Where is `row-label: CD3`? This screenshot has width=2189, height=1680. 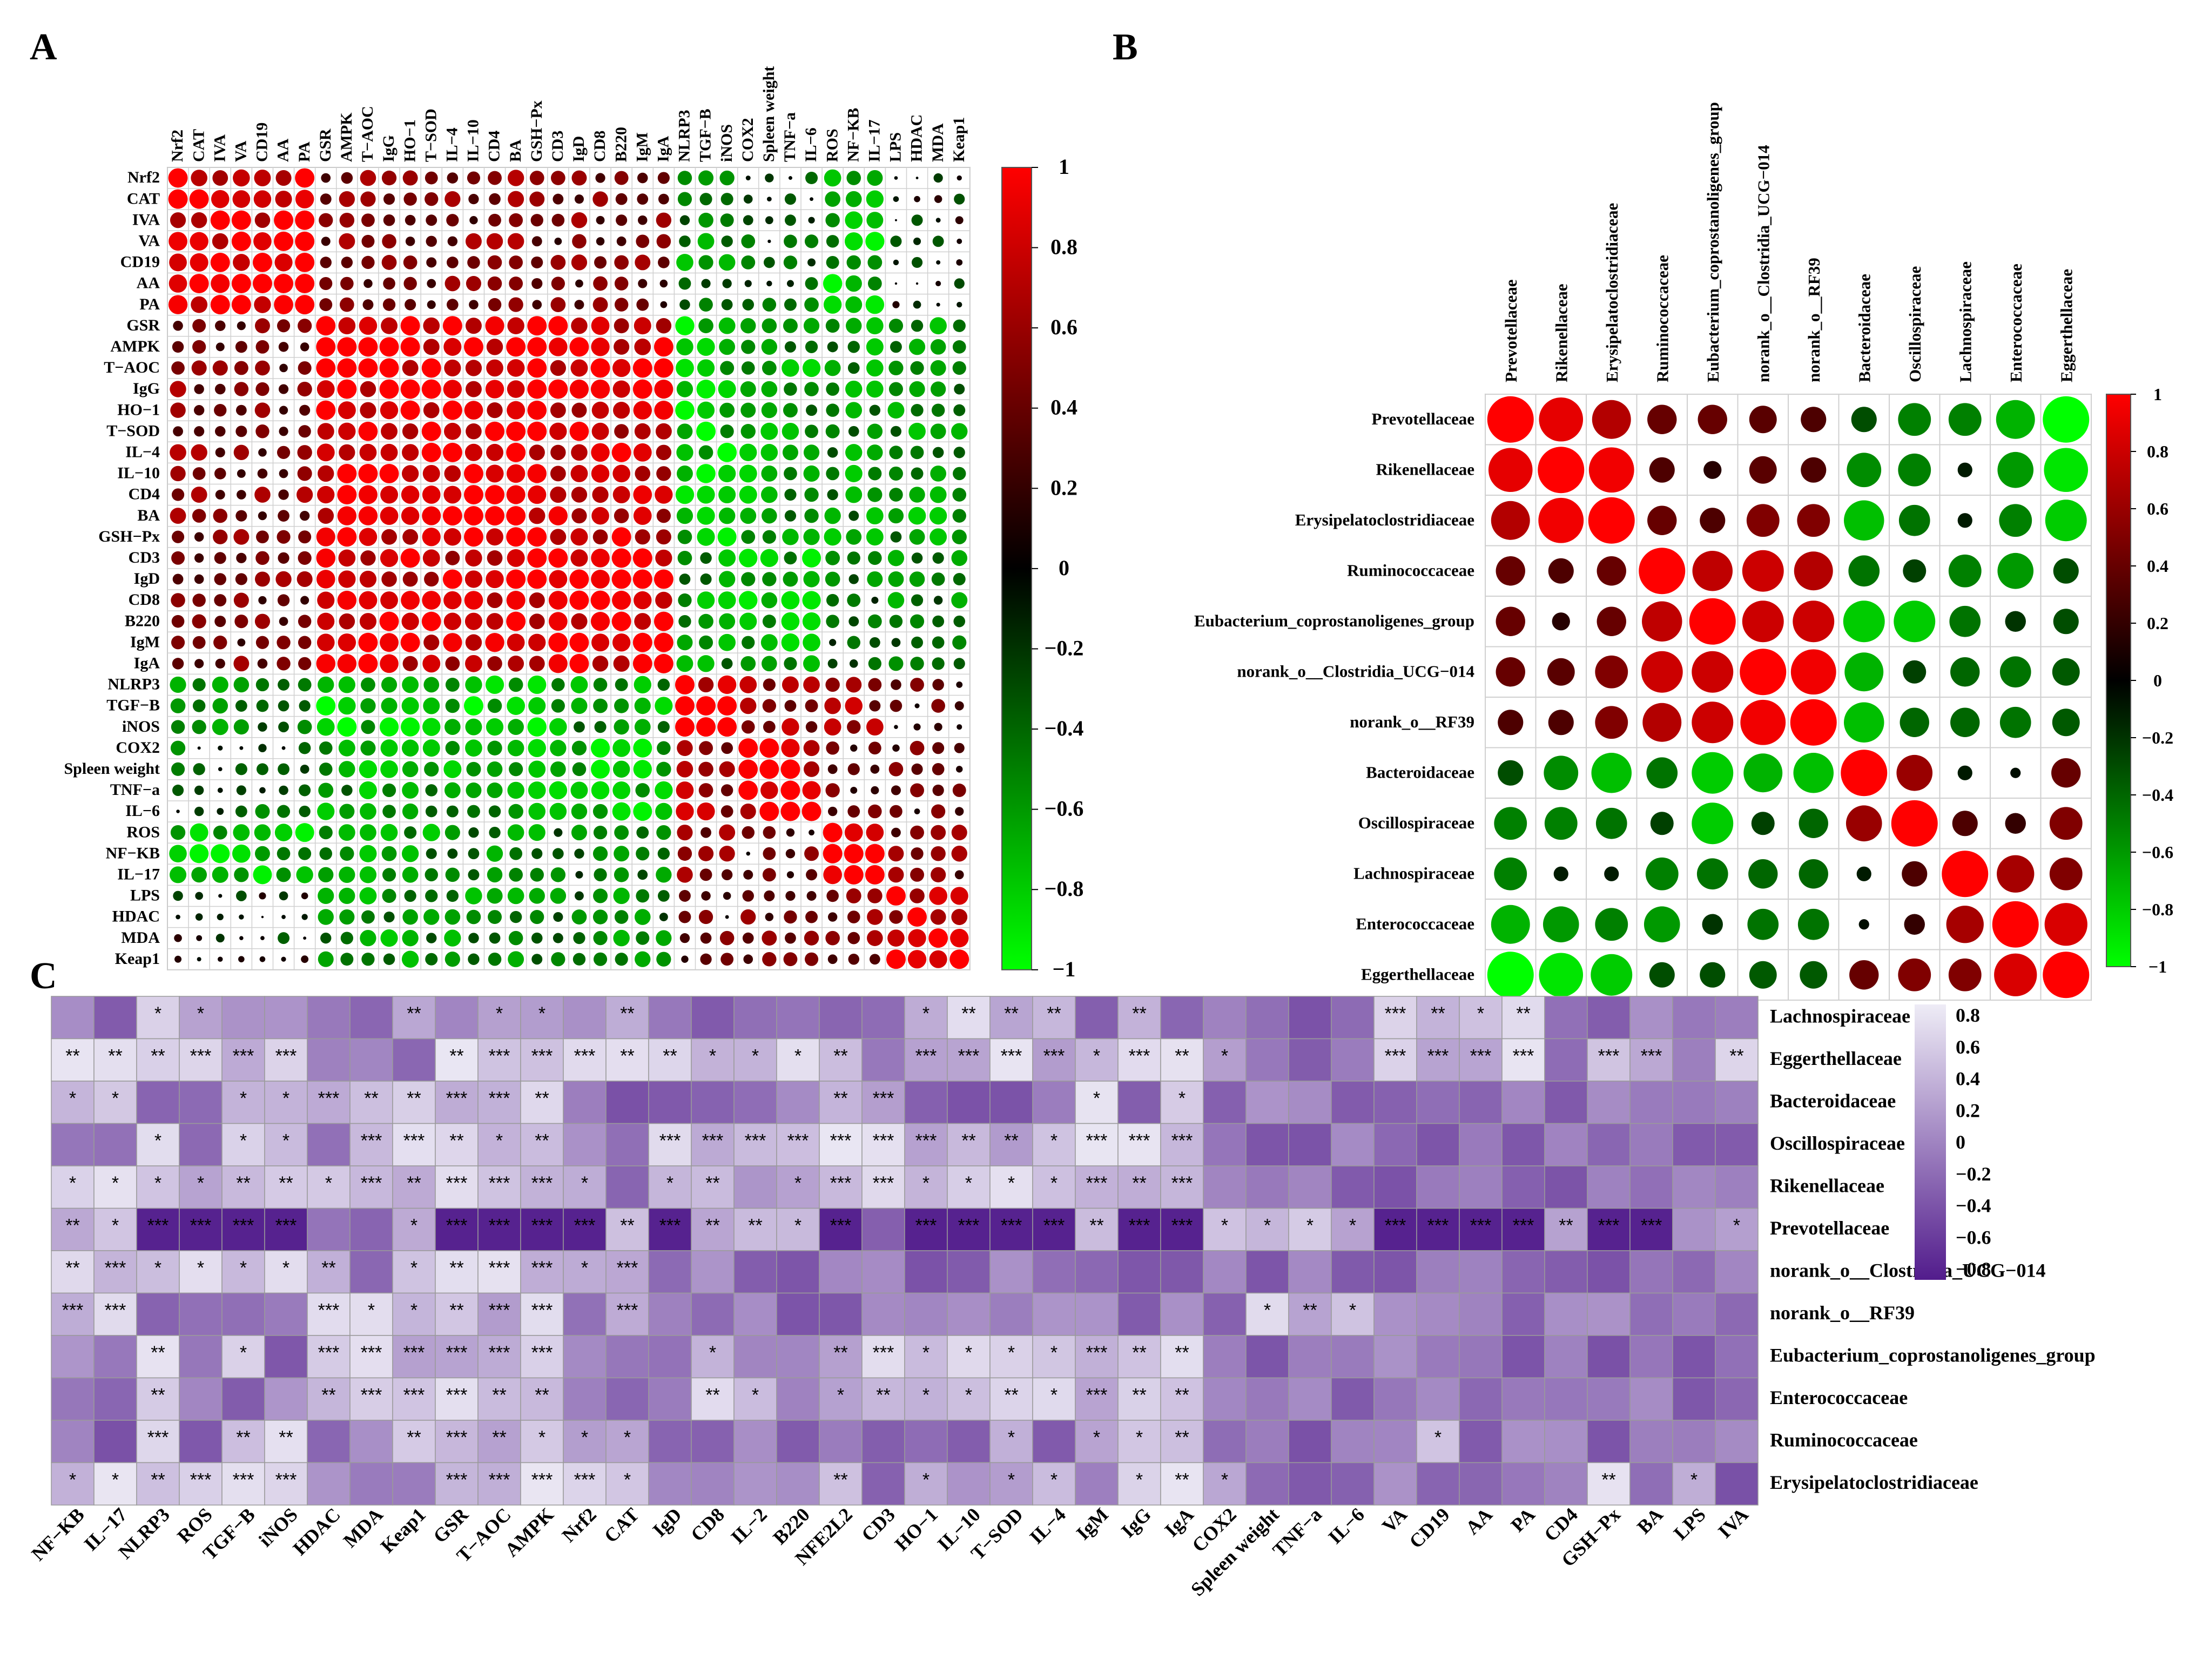 row-label: CD3 is located at coordinates (145, 557).